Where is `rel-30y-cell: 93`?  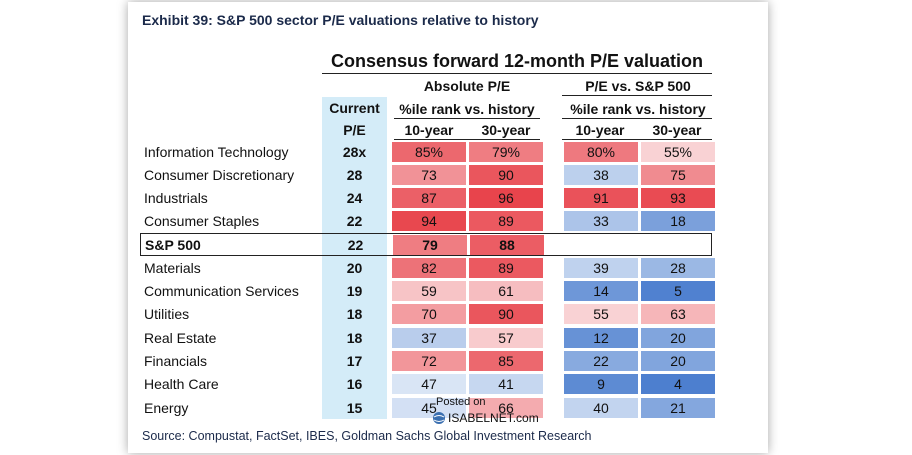 rel-30y-cell: 93 is located at coordinates (678, 198).